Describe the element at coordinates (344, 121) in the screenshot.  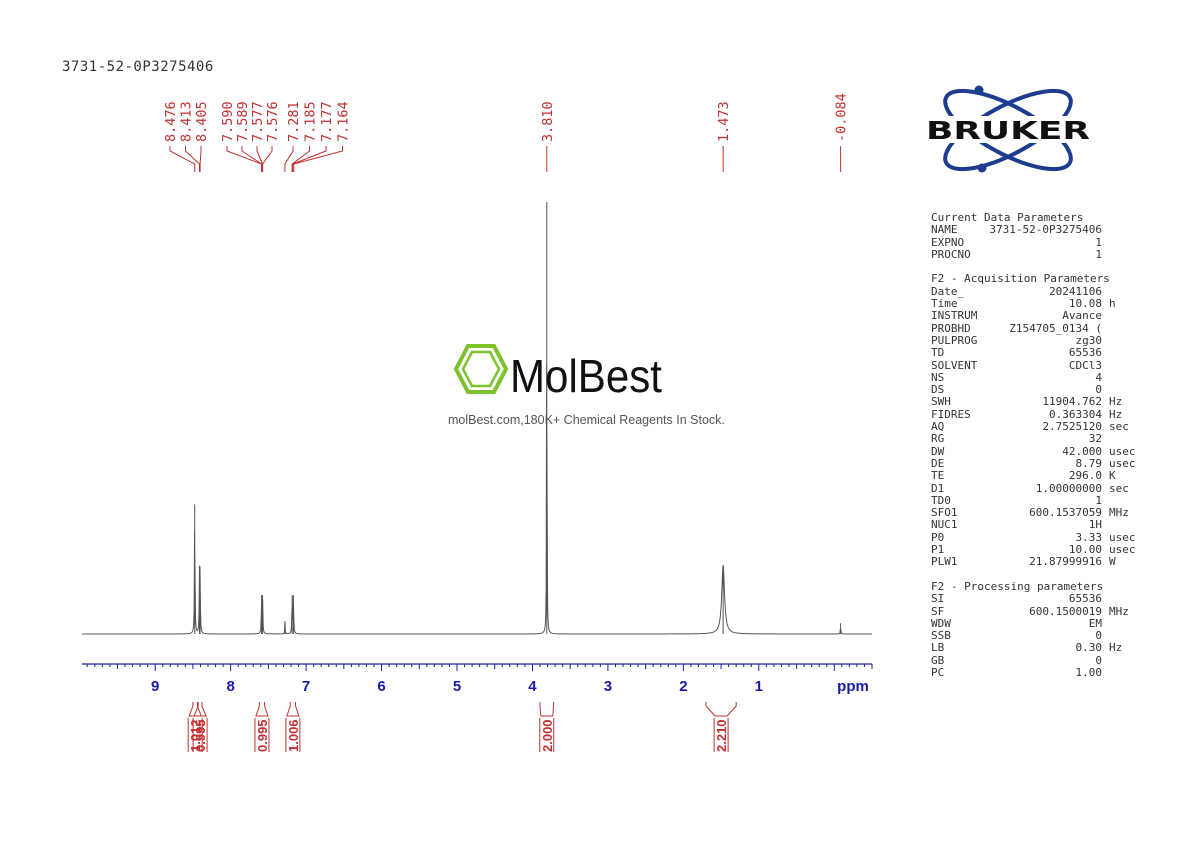
I see `peak-label: 7.164` at that location.